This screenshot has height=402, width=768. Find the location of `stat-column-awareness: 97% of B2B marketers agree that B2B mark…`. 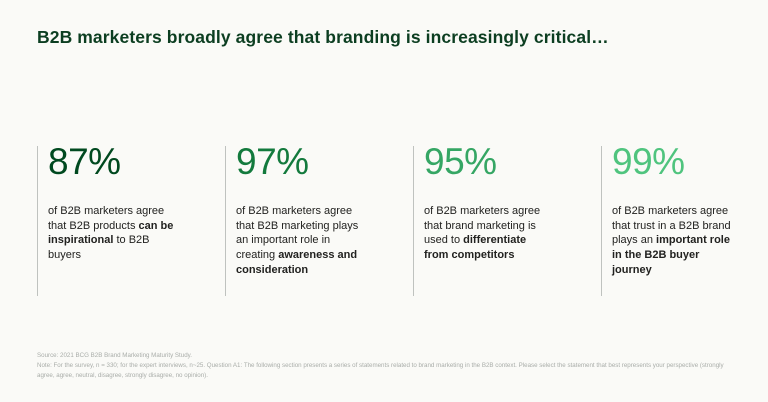

stat-column-awareness: 97% of B2B marketers agree that B2B mark… is located at coordinates (319, 218).